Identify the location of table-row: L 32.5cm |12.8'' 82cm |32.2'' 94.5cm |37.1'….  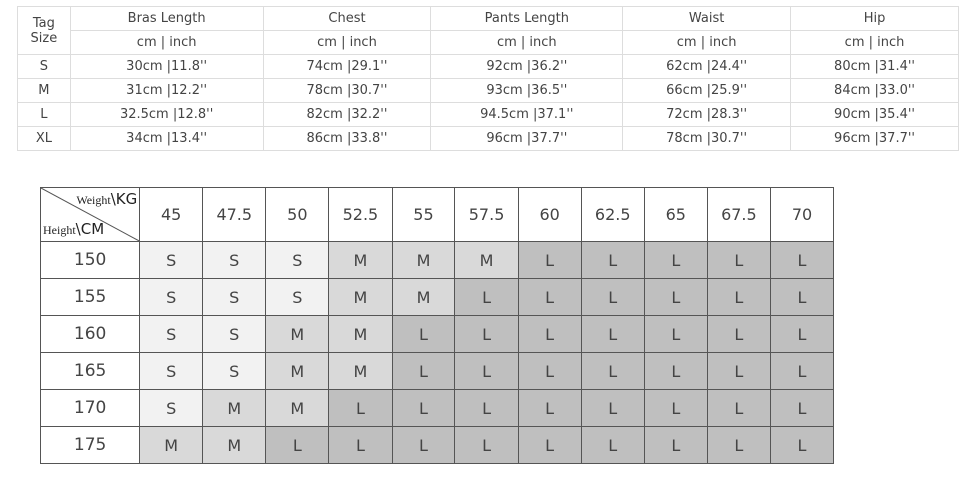
(488, 114).